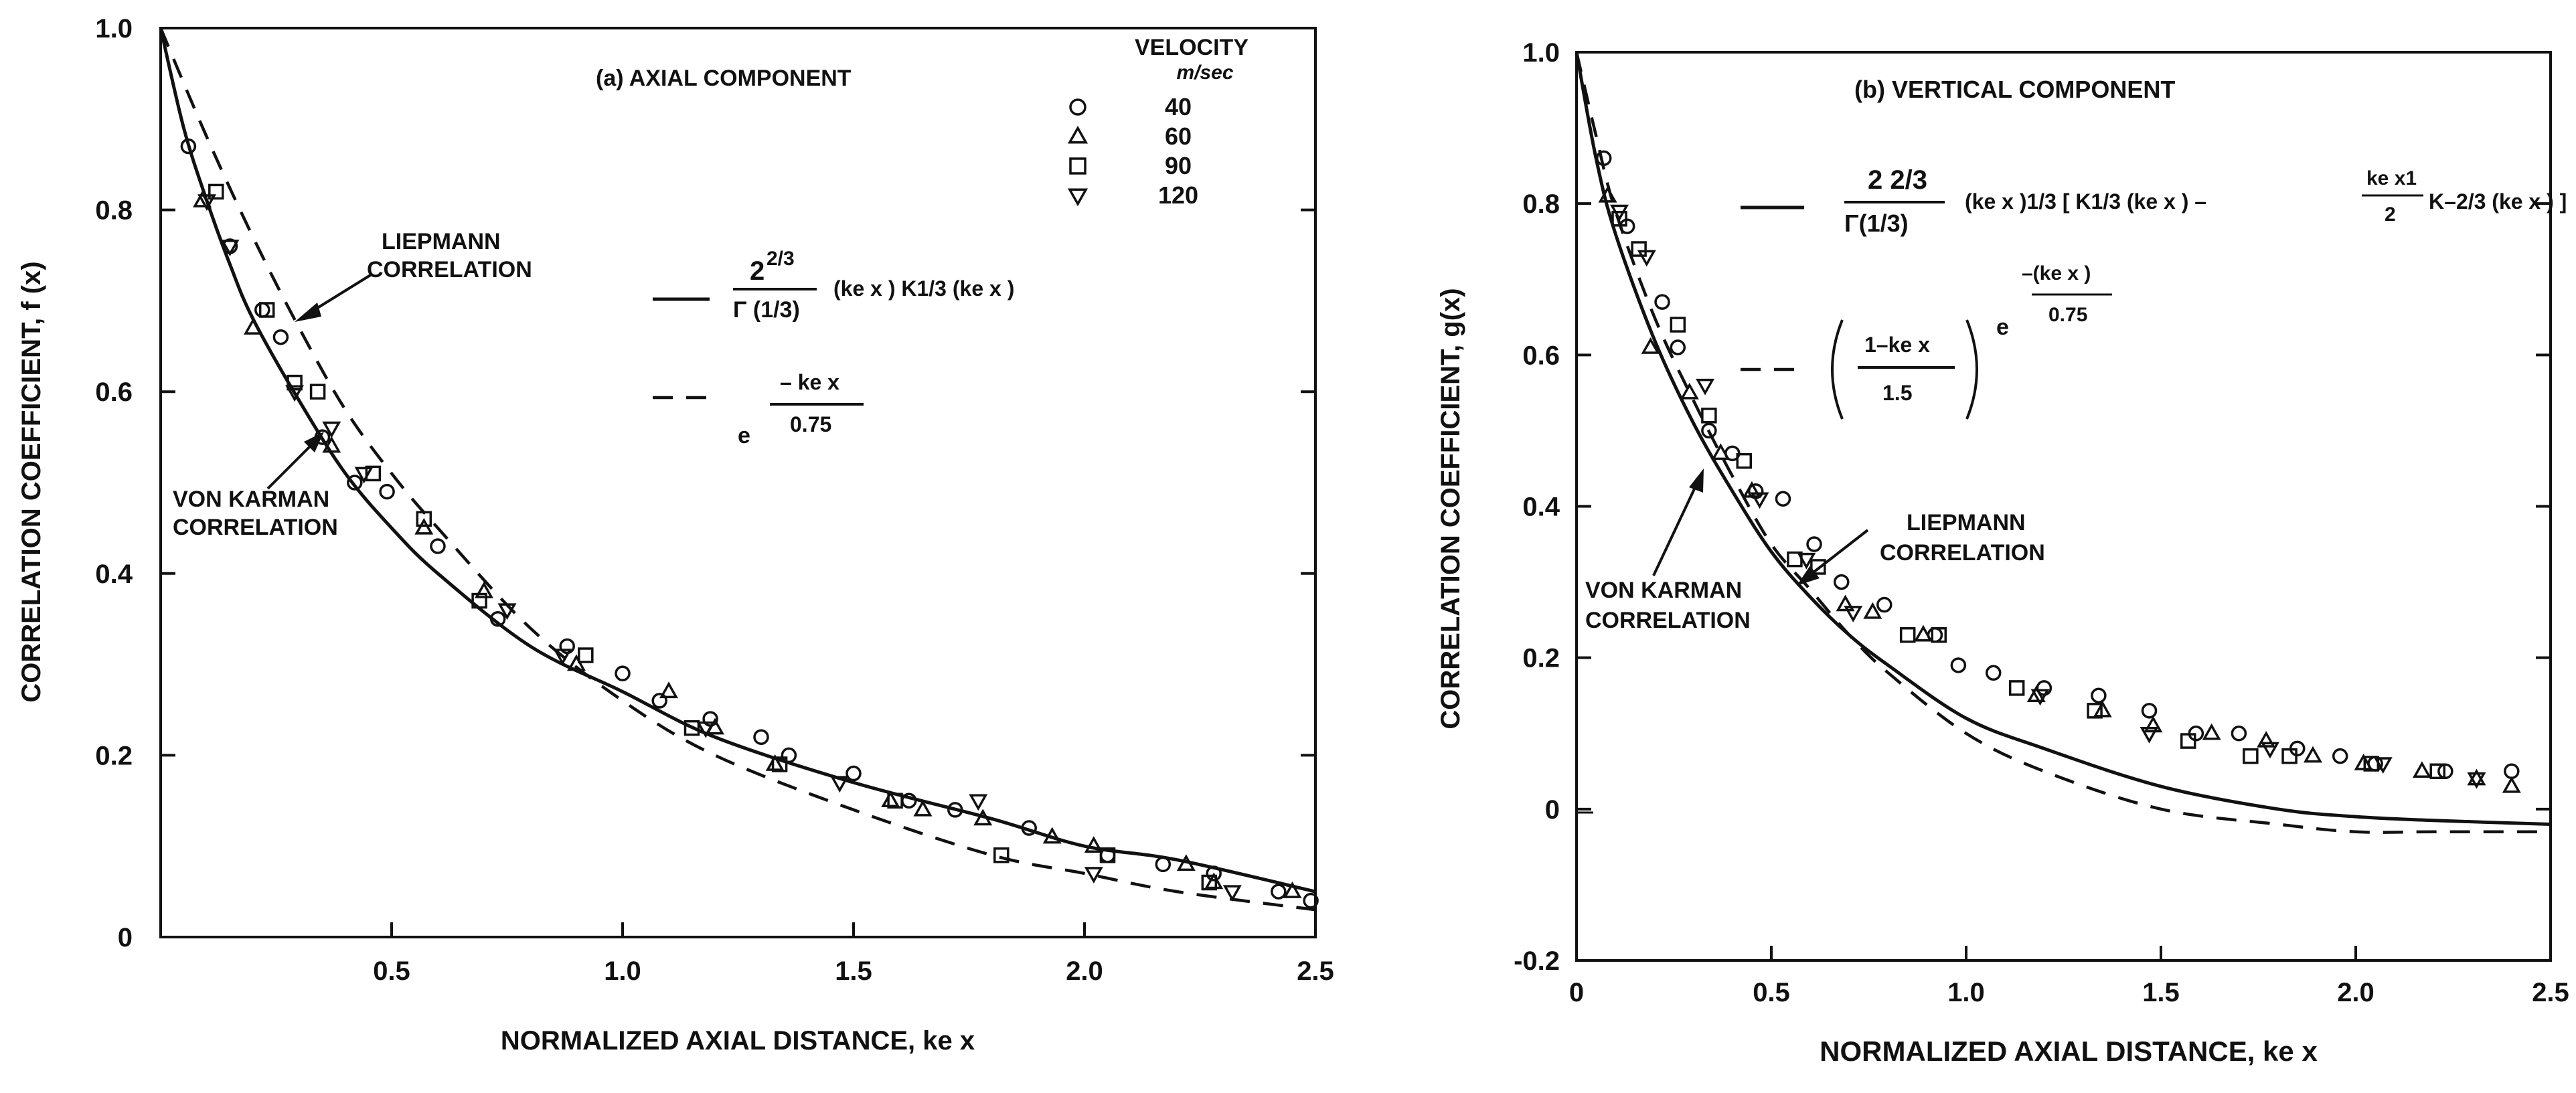 Image resolution: width=2576 pixels, height=1093 pixels. What do you see at coordinates (757, 271) in the screenshot?
I see `formula-a-num: 2` at bounding box center [757, 271].